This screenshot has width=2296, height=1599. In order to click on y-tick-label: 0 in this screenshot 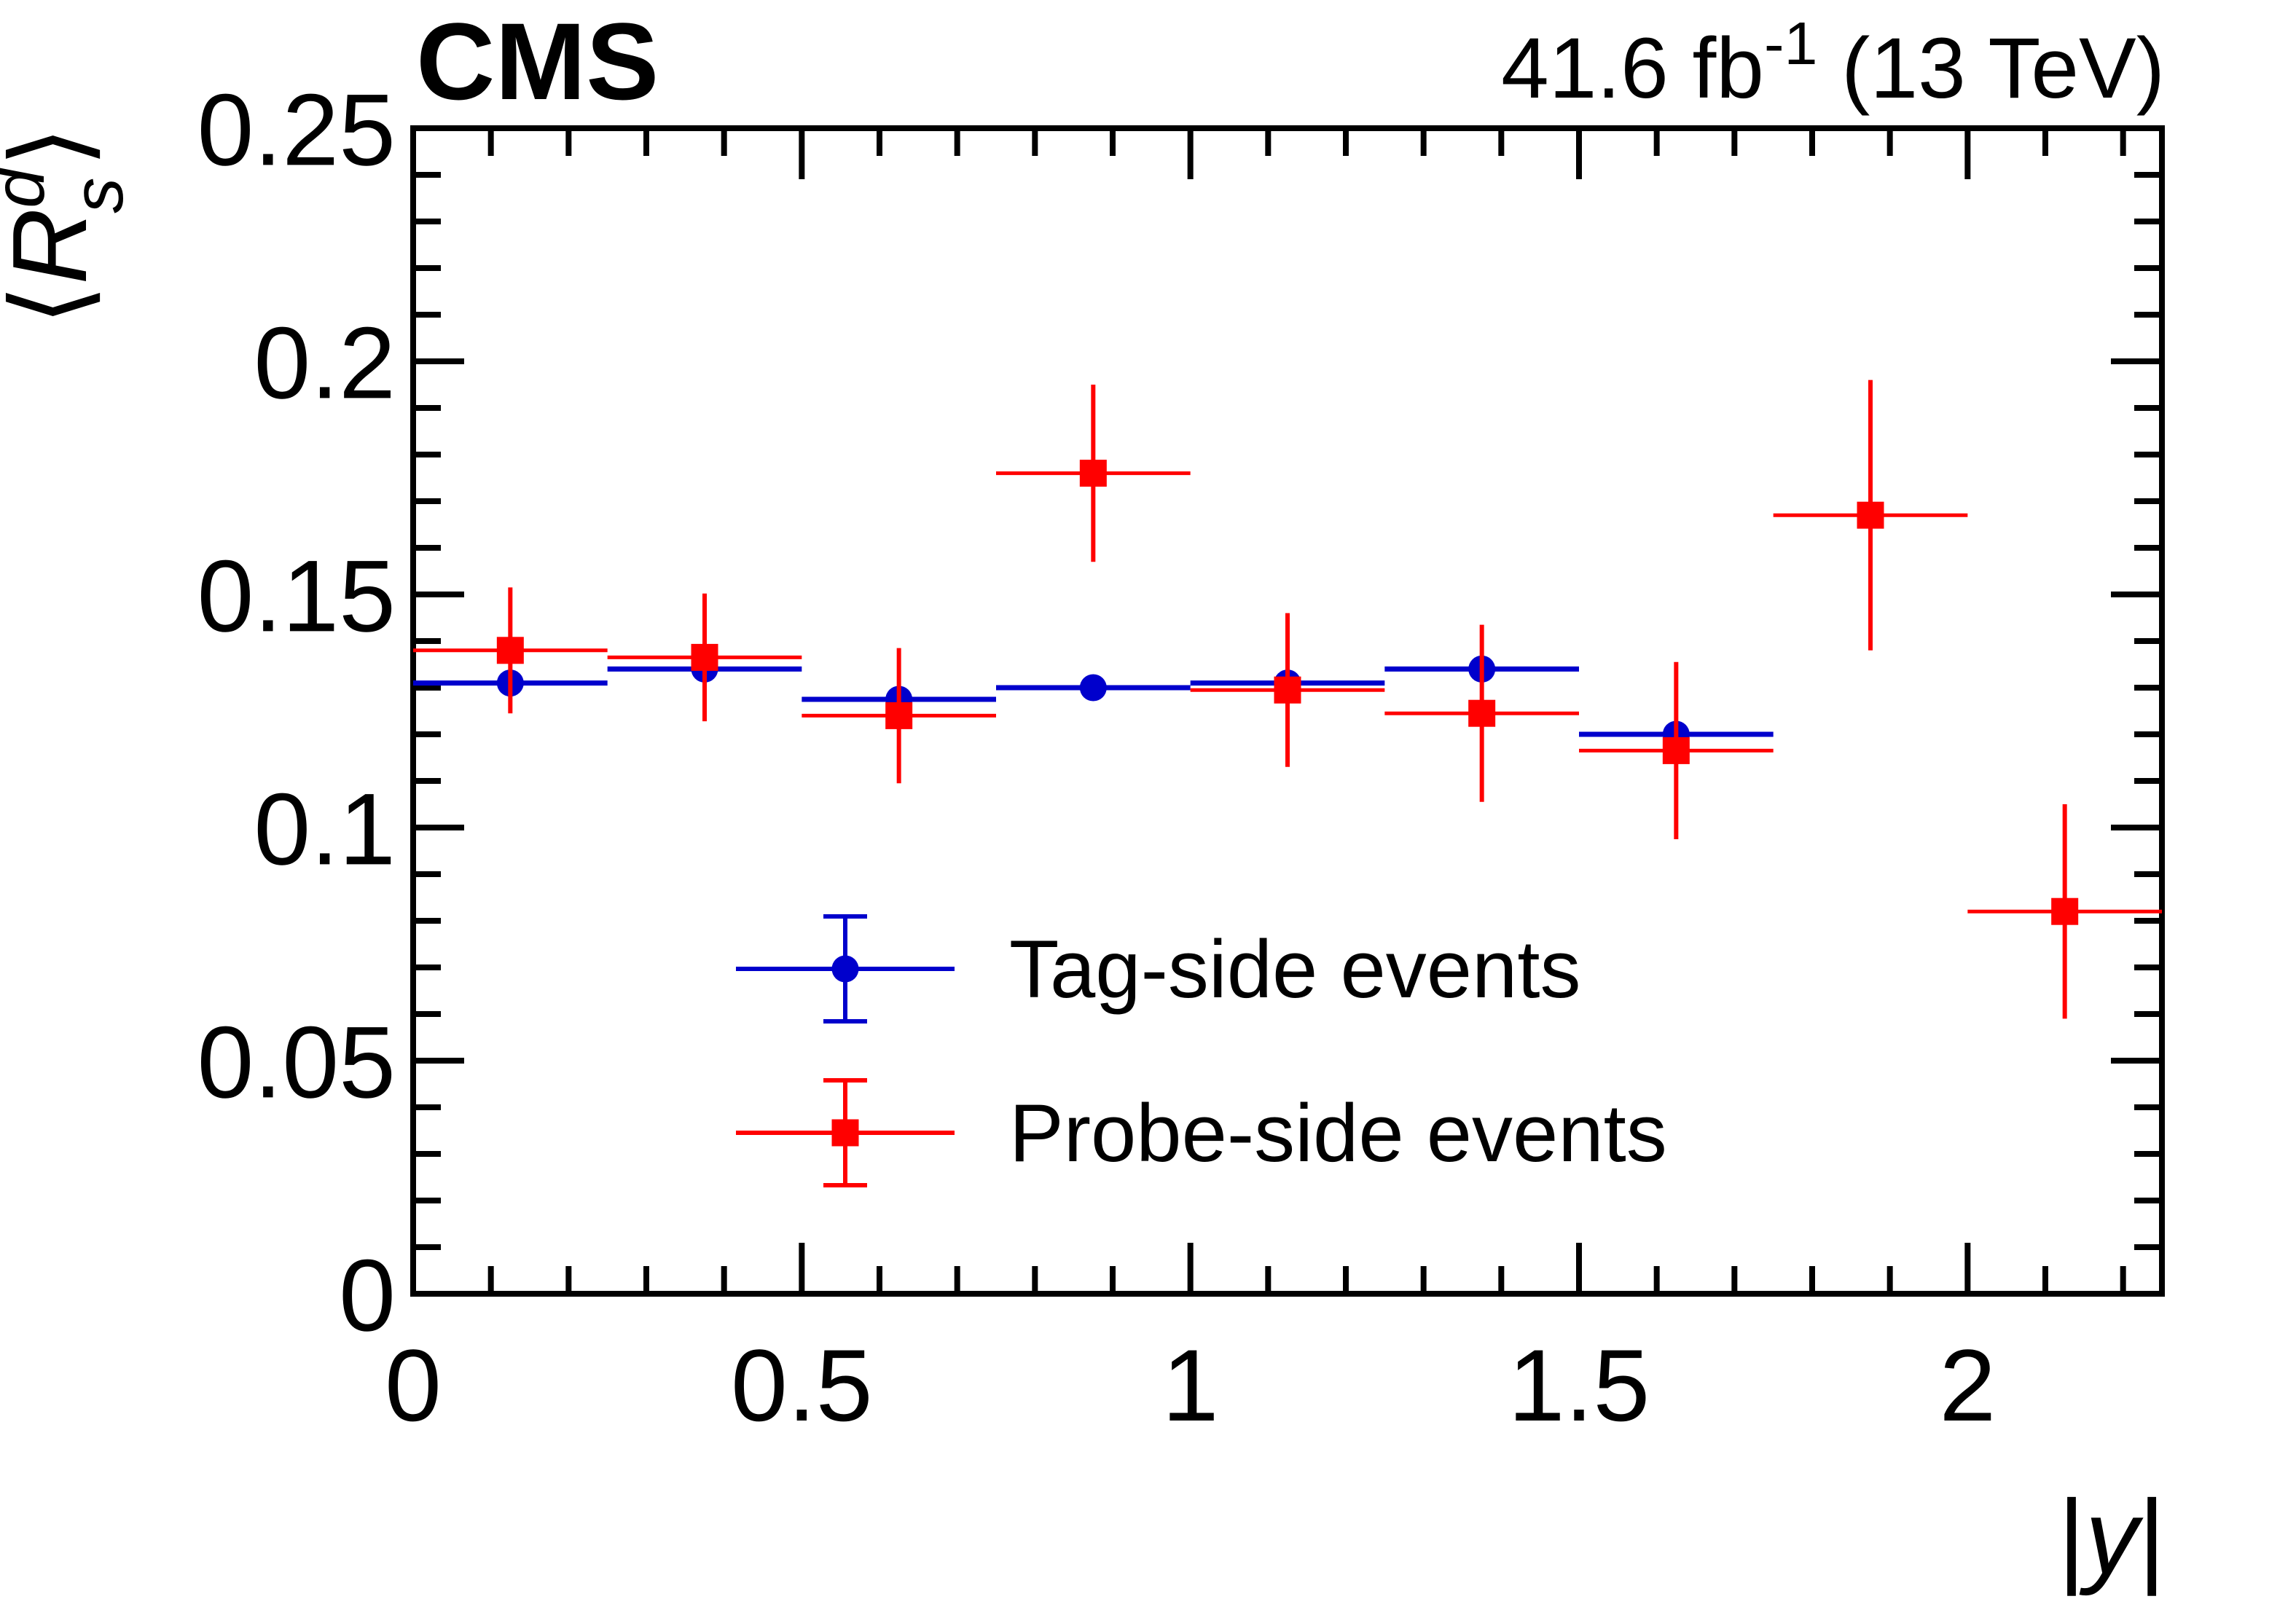, I will do `click(367, 1295)`.